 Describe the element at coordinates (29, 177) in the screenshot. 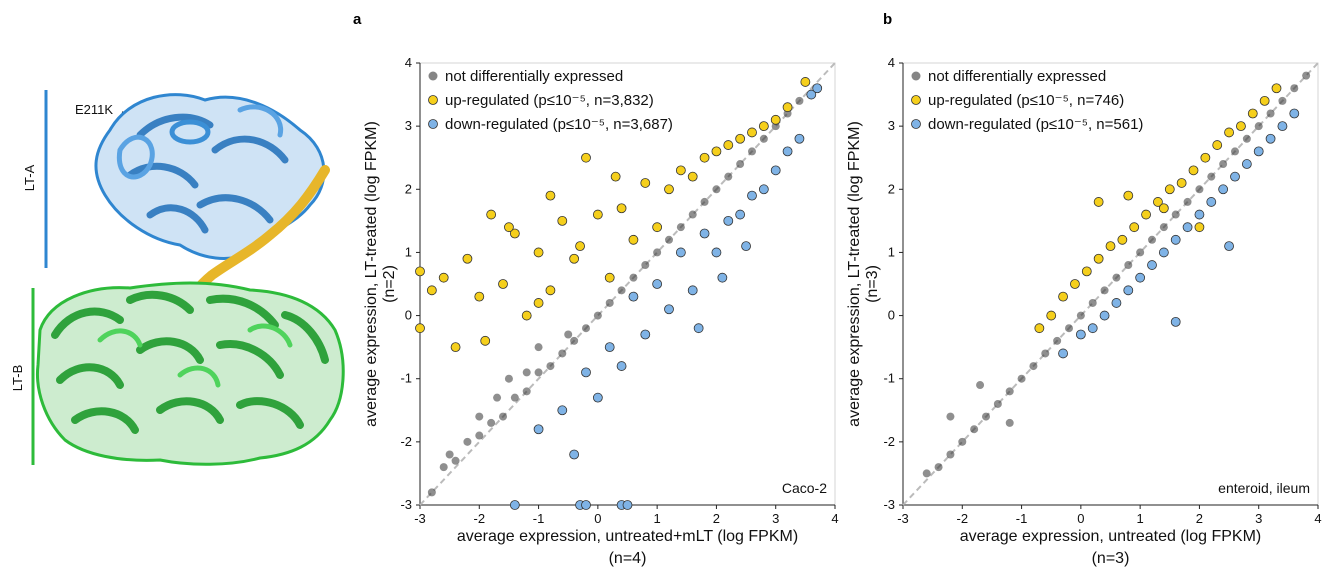

I see `lt-a-label: LT-A` at that location.